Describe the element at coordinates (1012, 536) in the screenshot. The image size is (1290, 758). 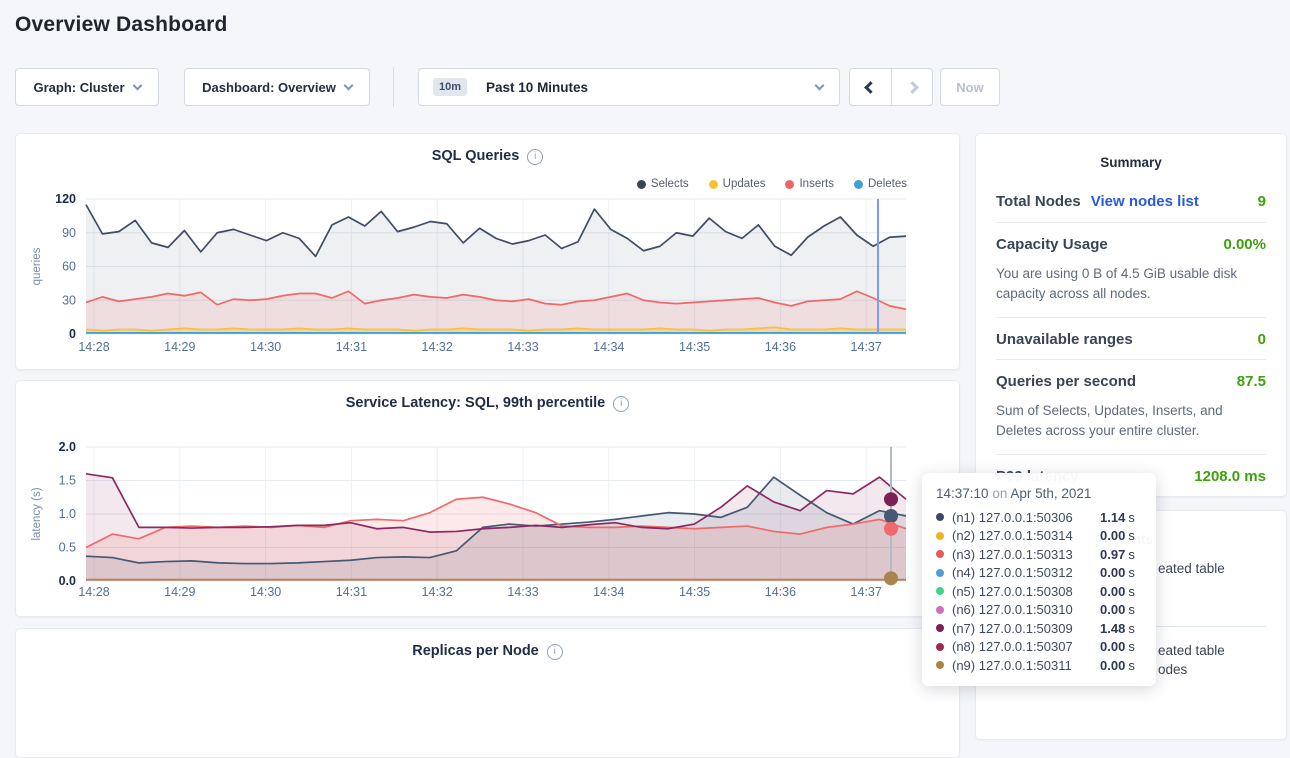
I see `node-address: (n2) 127.0.0.1:50314` at that location.